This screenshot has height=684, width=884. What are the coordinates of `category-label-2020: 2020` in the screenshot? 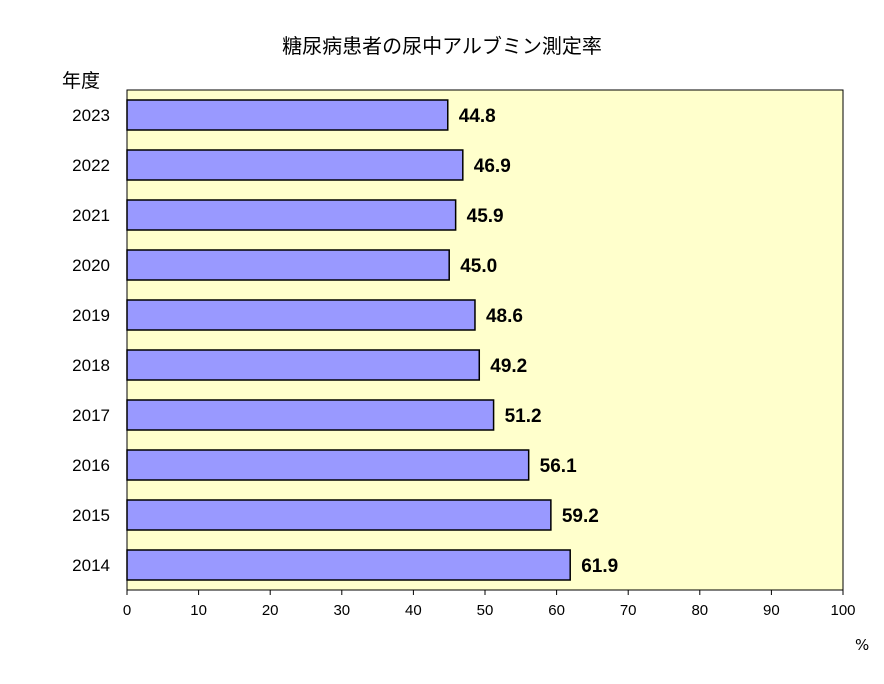 It's located at (91, 265).